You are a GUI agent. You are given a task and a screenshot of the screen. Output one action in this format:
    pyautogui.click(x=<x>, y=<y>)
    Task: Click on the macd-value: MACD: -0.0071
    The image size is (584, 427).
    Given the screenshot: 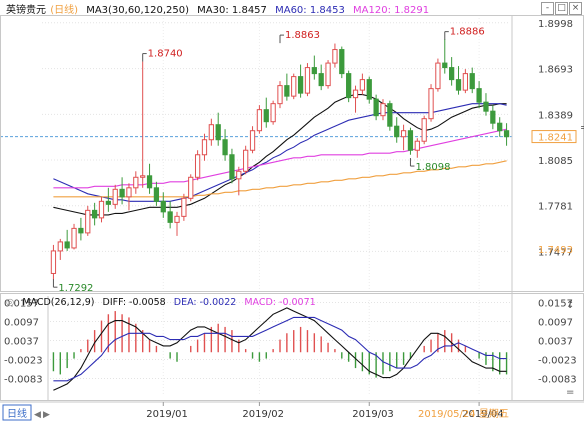 What is the action you would take?
    pyautogui.click(x=279, y=302)
    